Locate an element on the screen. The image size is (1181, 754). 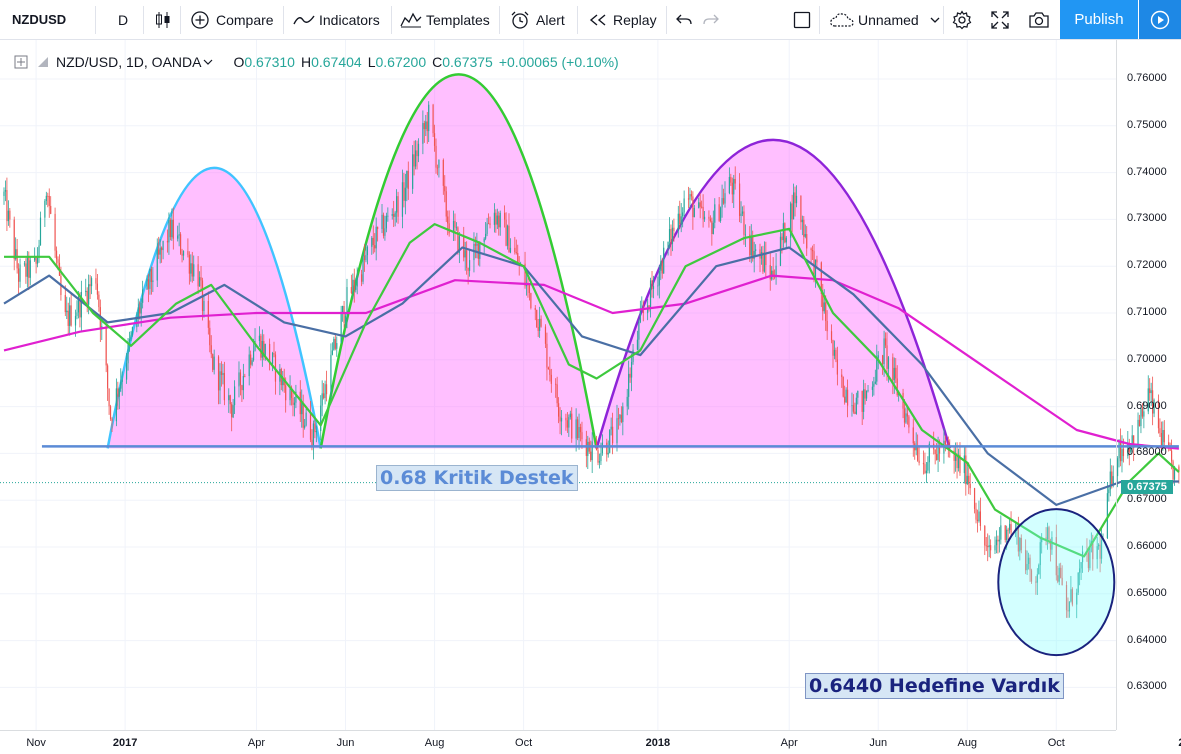
expand-square-icon is located at coordinates (21, 62).